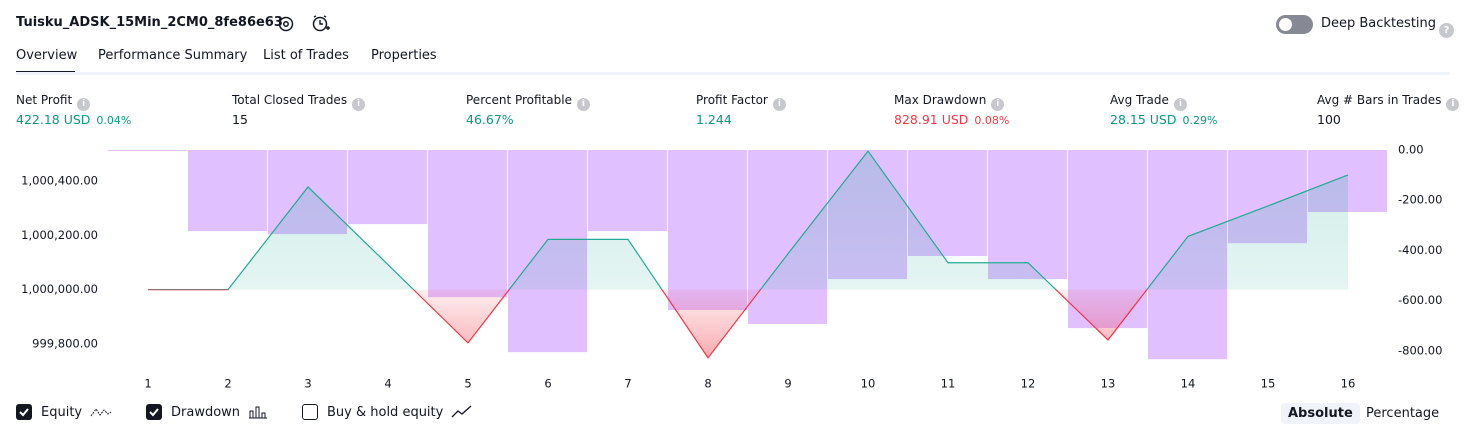  Describe the element at coordinates (1379, 100) in the screenshot. I see `metric-label-text: Avg # Bars in Trades` at that location.